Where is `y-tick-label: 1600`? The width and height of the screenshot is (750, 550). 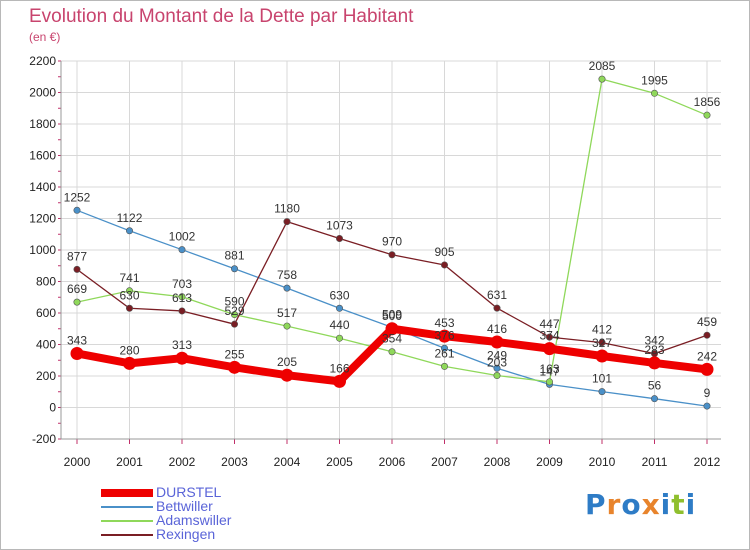
y-tick-label: 1600 is located at coordinates (42, 156).